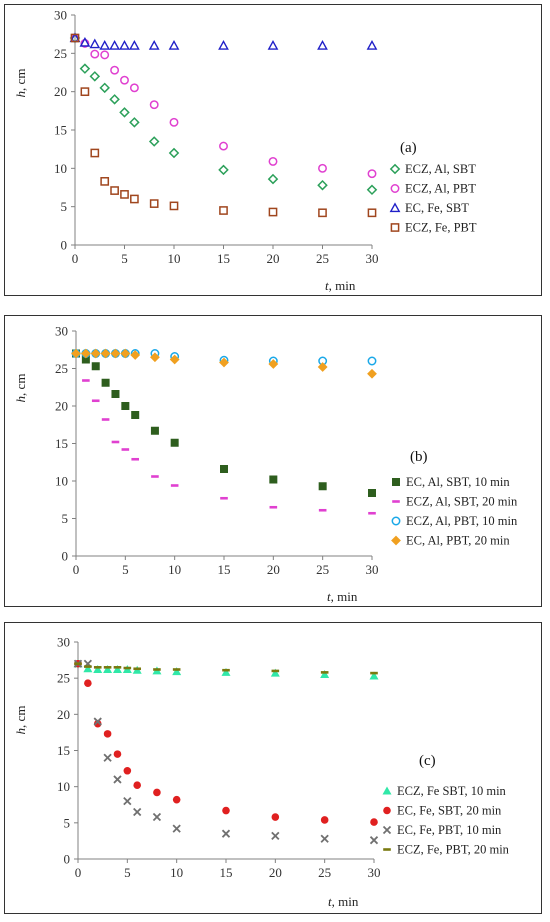 The image size is (550, 922). What do you see at coordinates (223, 106) in the screenshot?
I see `series-ecz-al-pbt` at bounding box center [223, 106].